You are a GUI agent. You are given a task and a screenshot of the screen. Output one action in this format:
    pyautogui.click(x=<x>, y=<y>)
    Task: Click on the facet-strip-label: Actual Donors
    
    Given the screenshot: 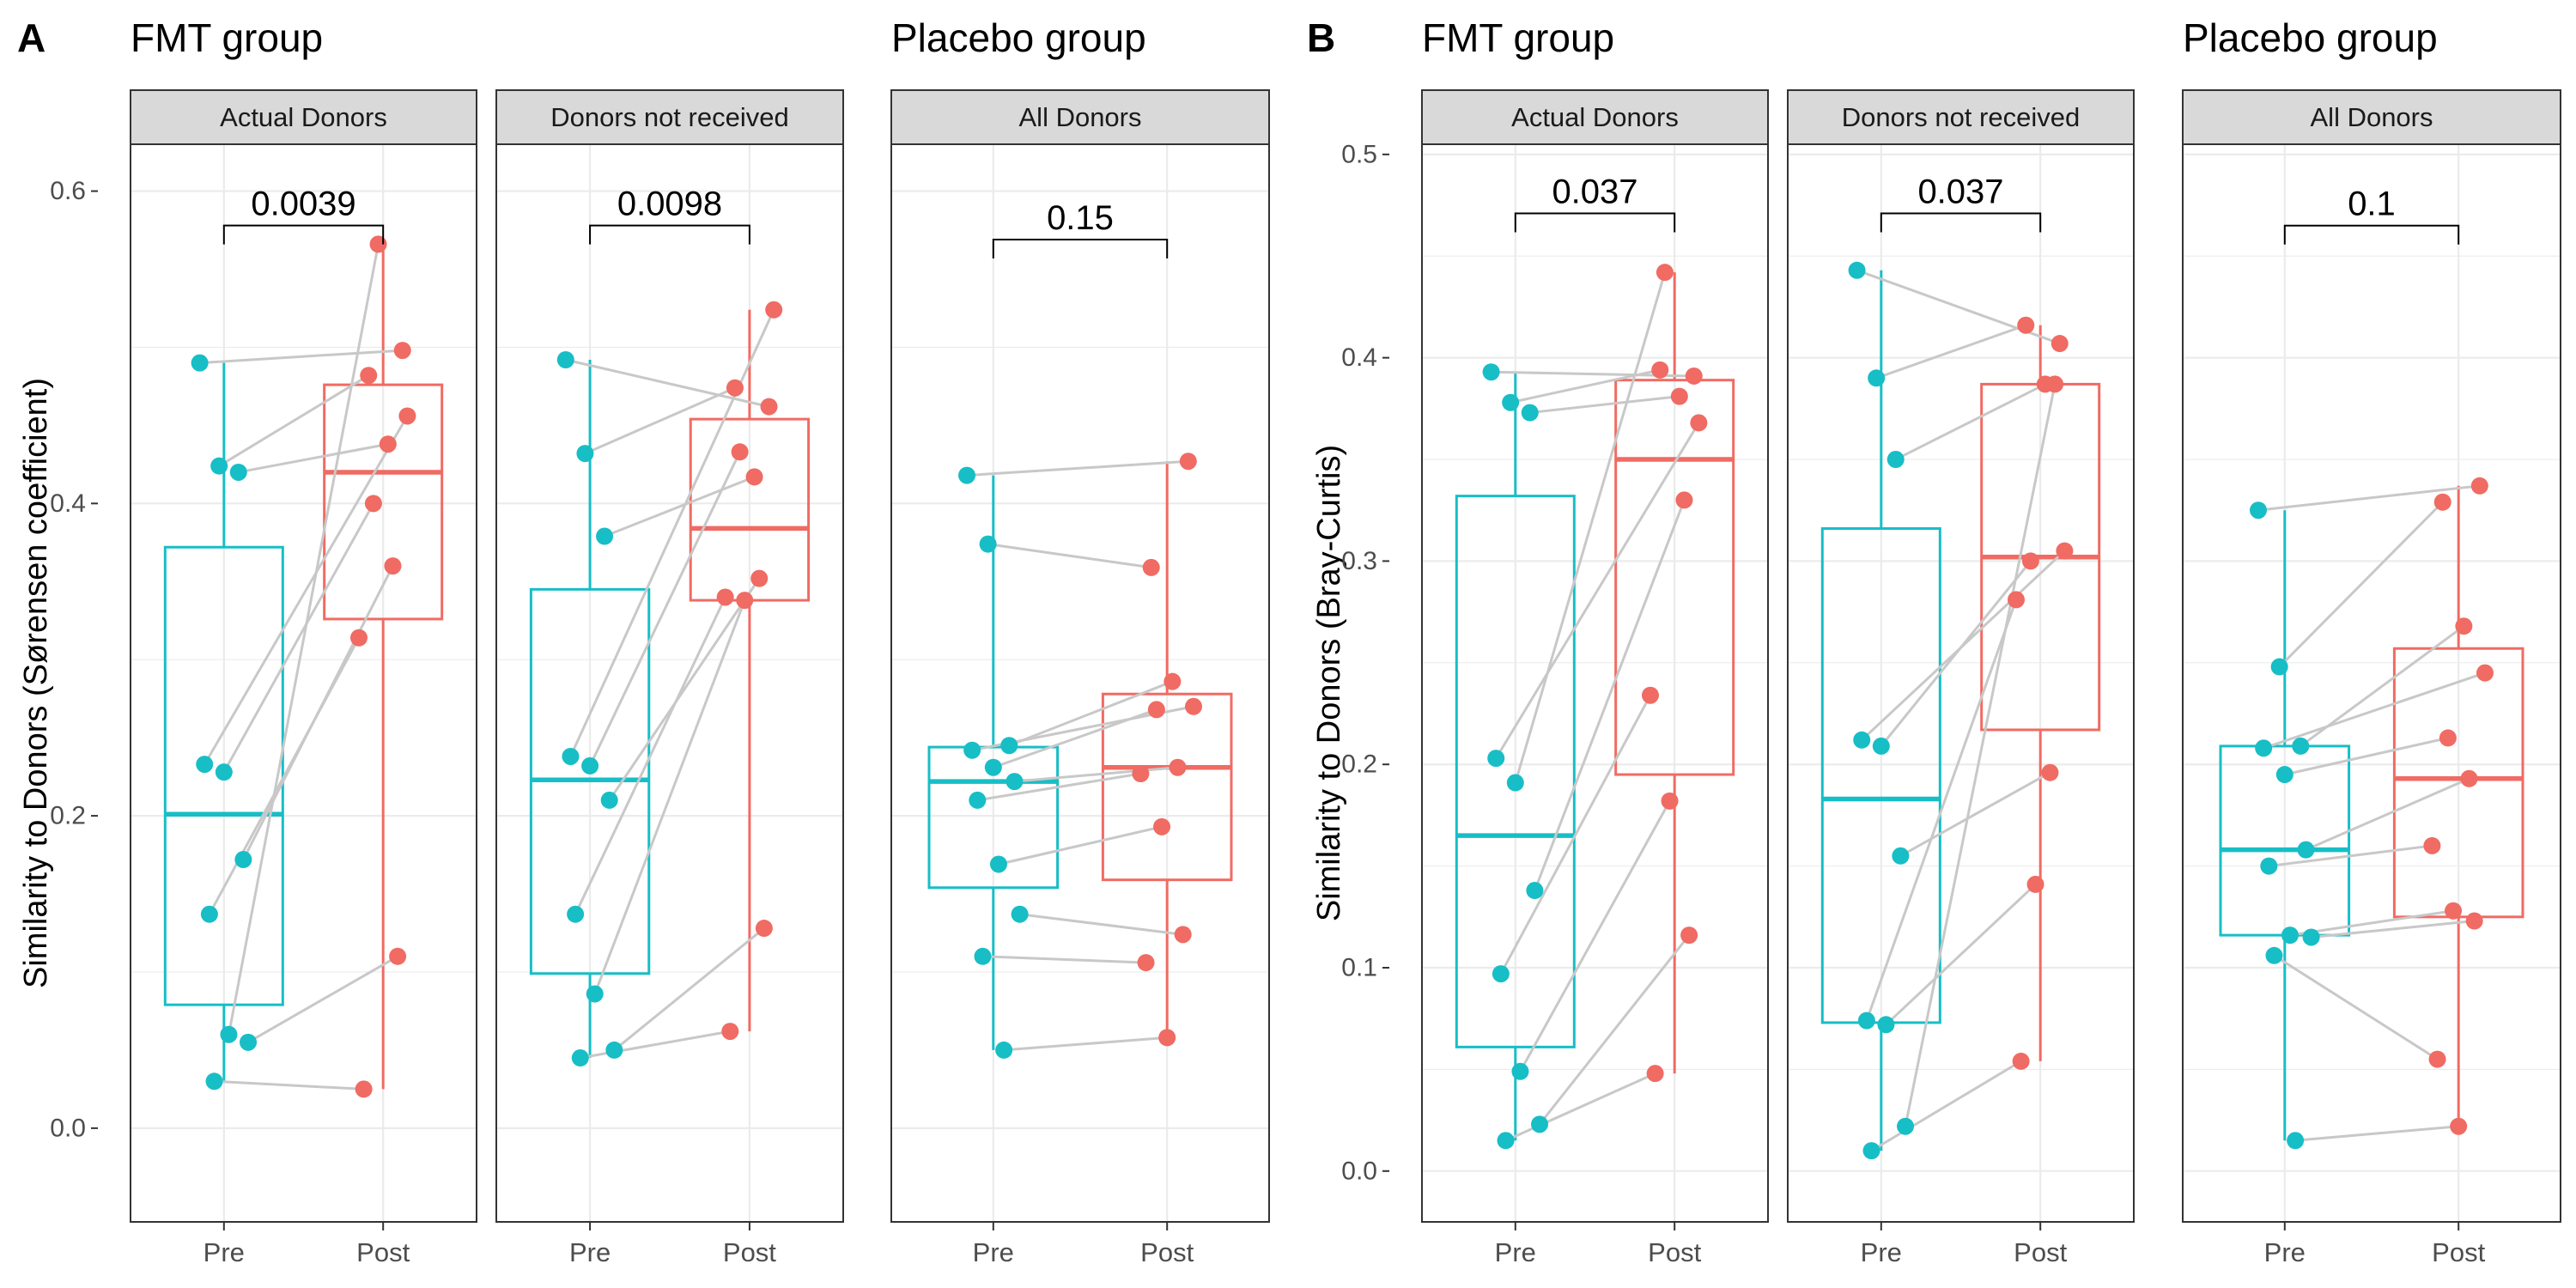 What is the action you would take?
    pyautogui.click(x=1595, y=117)
    